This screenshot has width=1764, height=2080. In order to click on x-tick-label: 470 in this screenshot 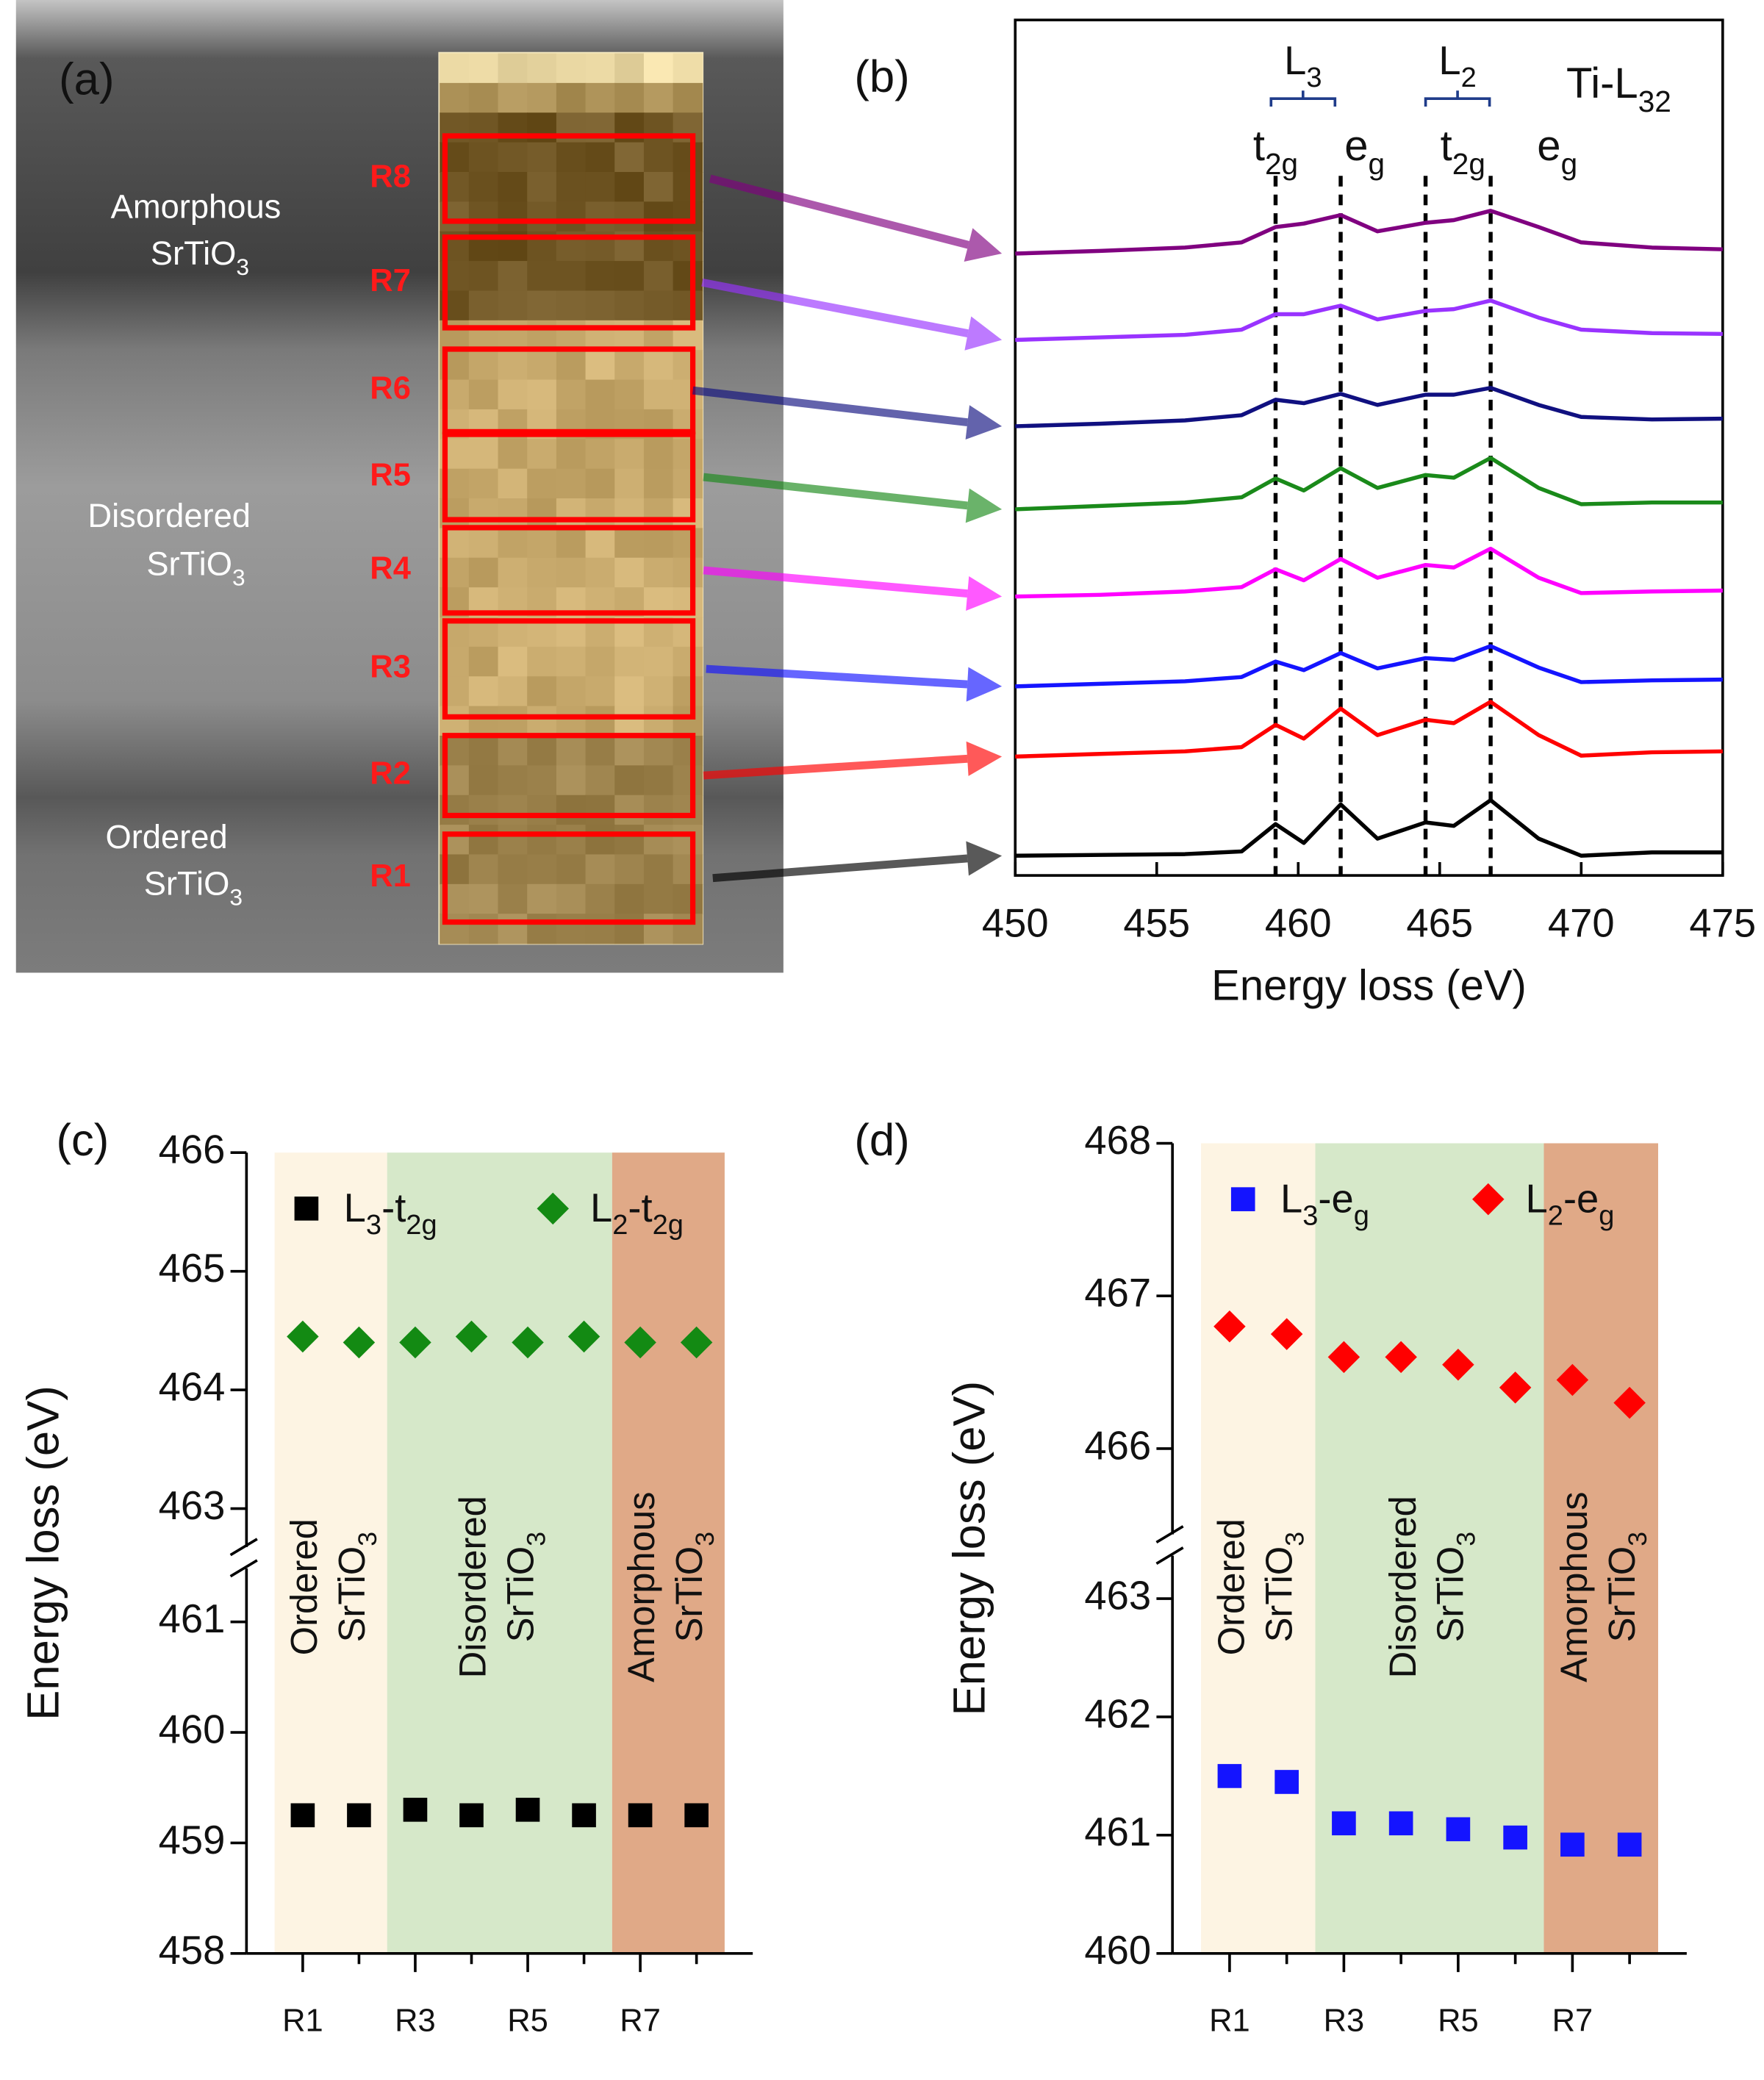, I will do `click(1581, 923)`.